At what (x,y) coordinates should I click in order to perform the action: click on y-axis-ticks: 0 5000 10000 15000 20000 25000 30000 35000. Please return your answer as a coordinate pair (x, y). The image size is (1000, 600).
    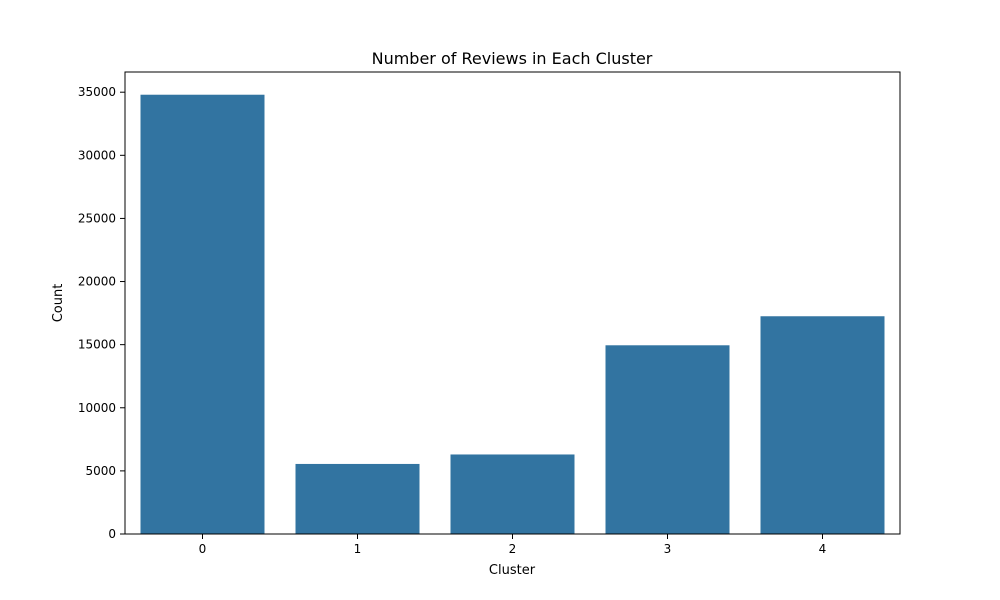
    Looking at the image, I should click on (101, 313).